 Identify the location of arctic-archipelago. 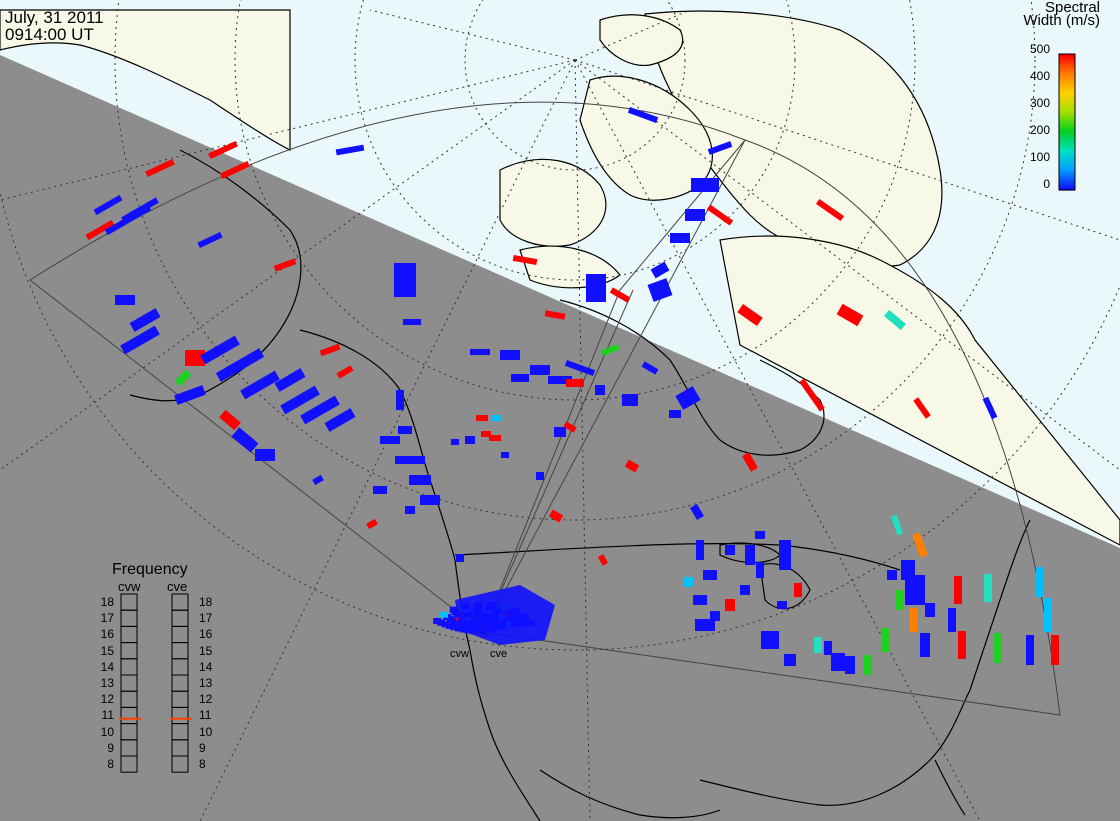
(553, 202).